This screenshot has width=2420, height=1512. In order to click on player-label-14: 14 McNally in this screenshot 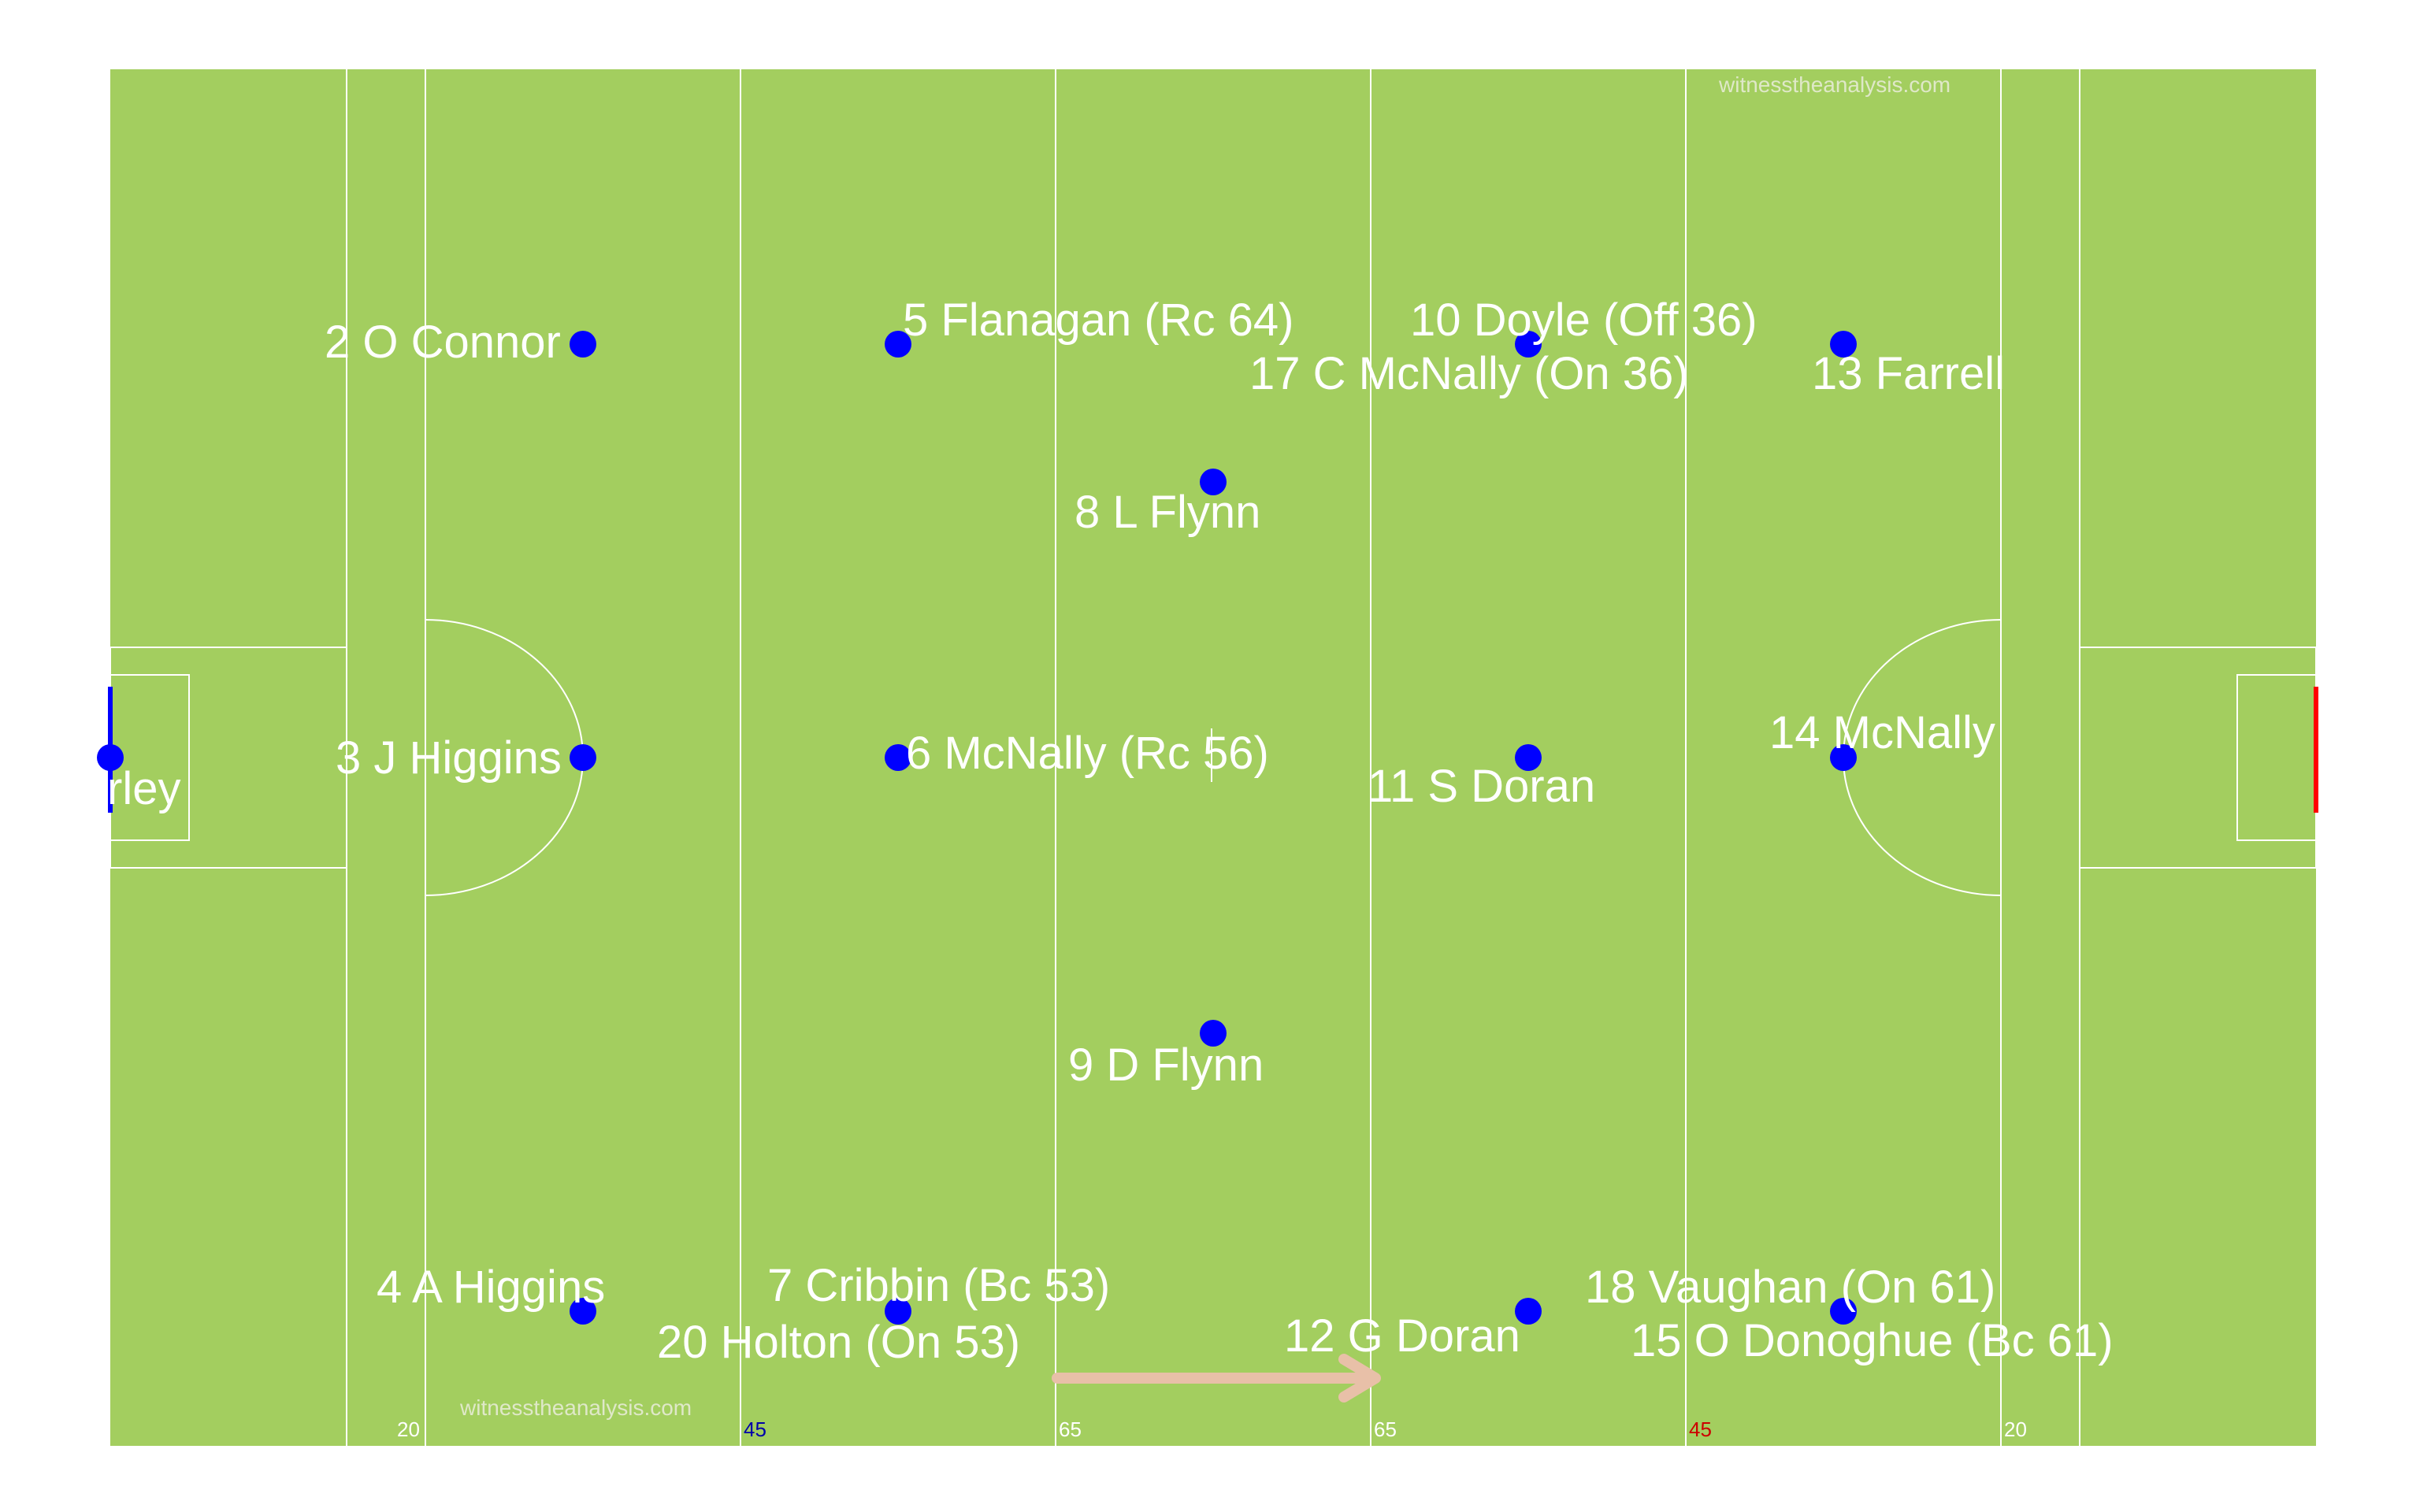, I will do `click(1882, 732)`.